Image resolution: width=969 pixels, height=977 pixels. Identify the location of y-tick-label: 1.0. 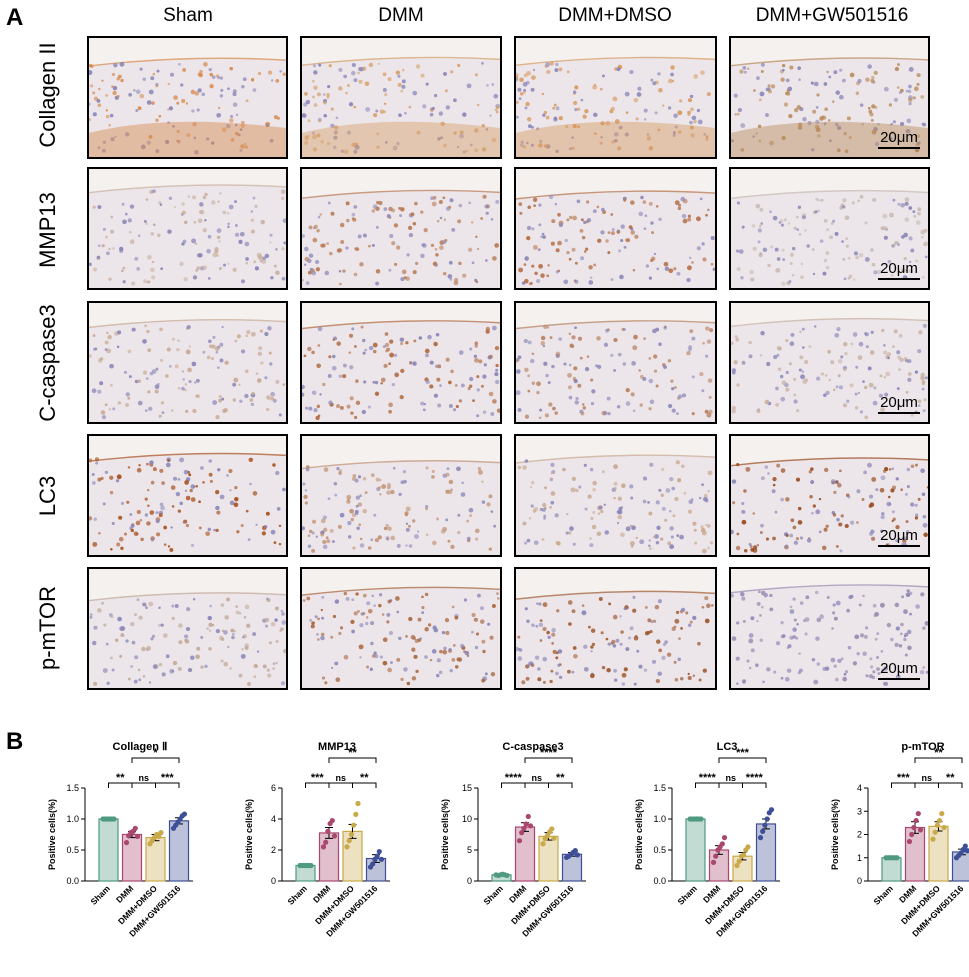
(72, 819).